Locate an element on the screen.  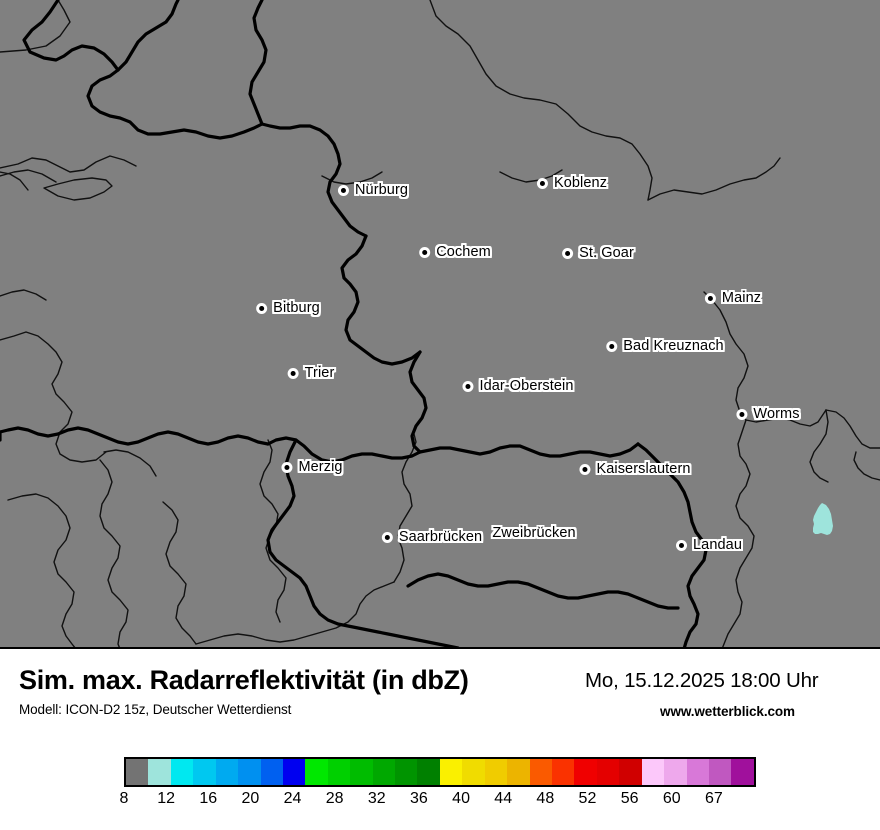
colorbar-tick-40: 40 is located at coordinates (461, 798).